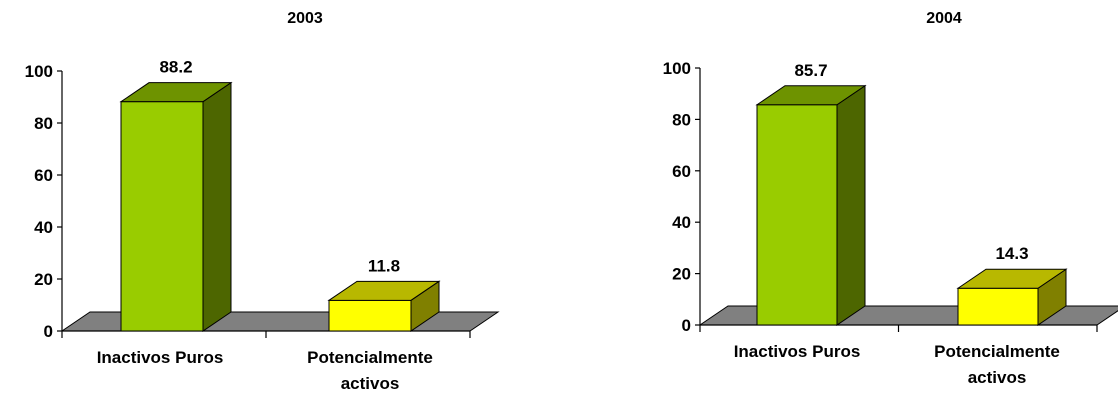 Image resolution: width=1118 pixels, height=402 pixels. Describe the element at coordinates (944, 18) in the screenshot. I see `chart-title: 2004` at that location.